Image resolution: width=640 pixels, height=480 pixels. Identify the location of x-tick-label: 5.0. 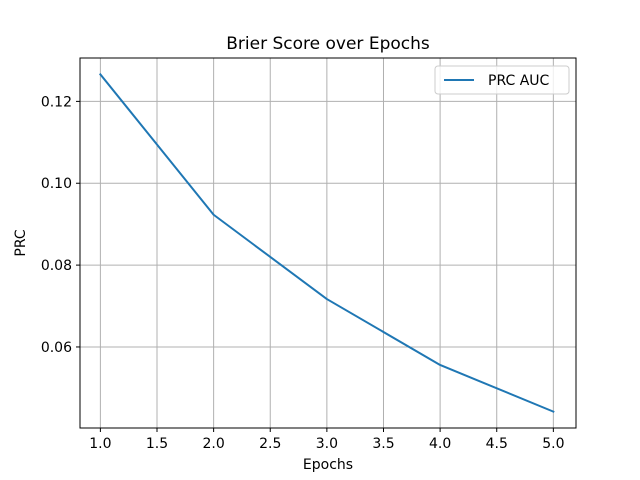
(553, 444).